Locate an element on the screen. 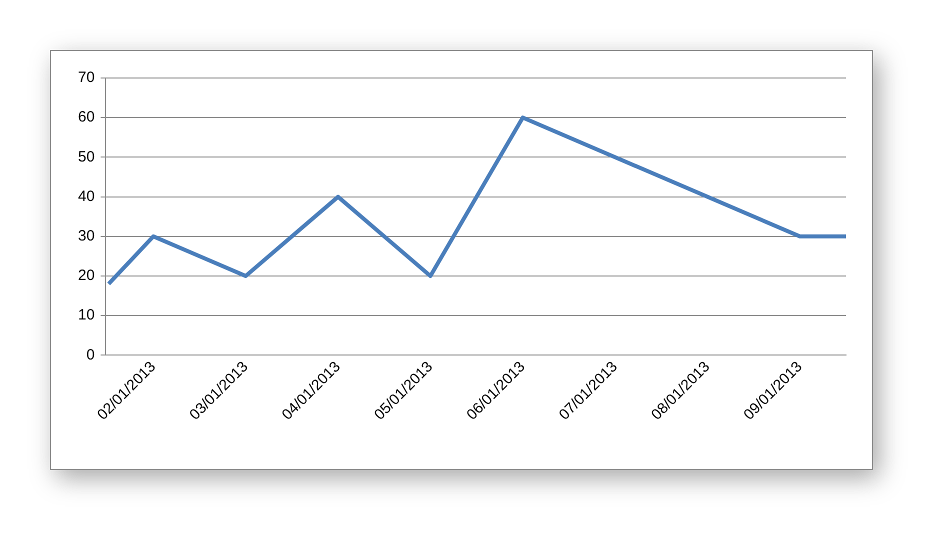 The image size is (939, 537). y-tick-label: 50 is located at coordinates (86, 157).